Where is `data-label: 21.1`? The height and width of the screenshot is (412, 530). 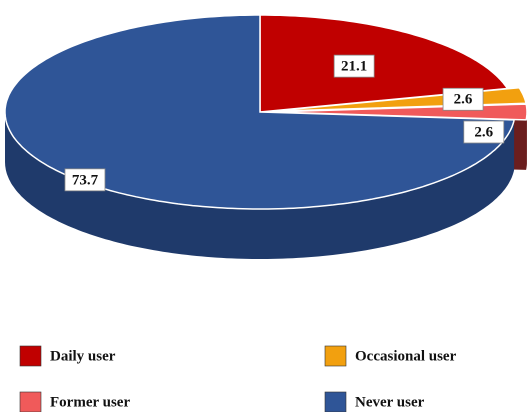
data-label: 21.1 is located at coordinates (354, 67).